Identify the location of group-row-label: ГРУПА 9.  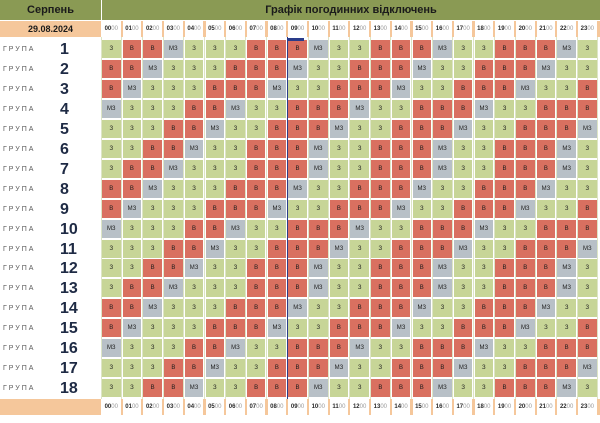
(50, 209).